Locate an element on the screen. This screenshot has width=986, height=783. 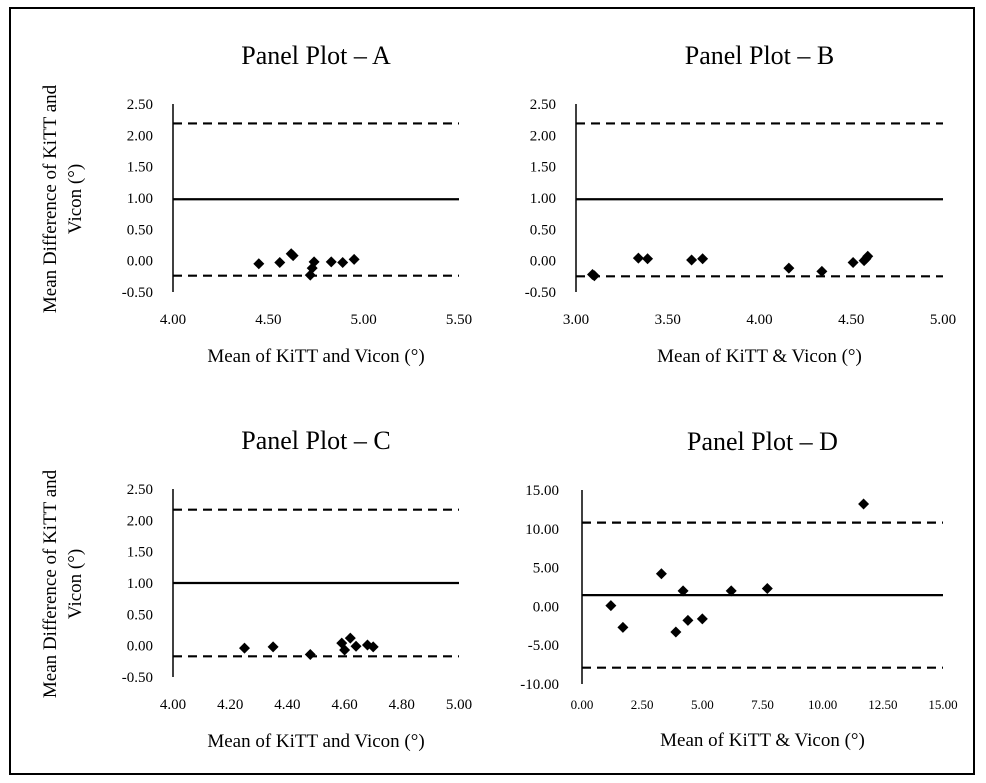
panel-a-x-tick-label: 4.50 is located at coordinates (268, 320).